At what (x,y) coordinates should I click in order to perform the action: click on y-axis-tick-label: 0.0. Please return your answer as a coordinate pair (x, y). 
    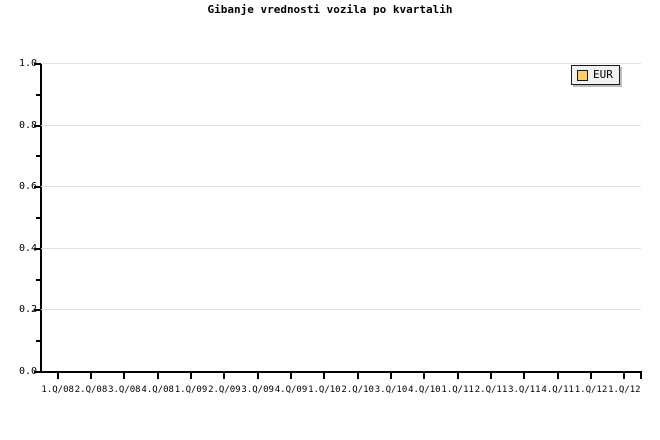
    Looking at the image, I should click on (27, 371).